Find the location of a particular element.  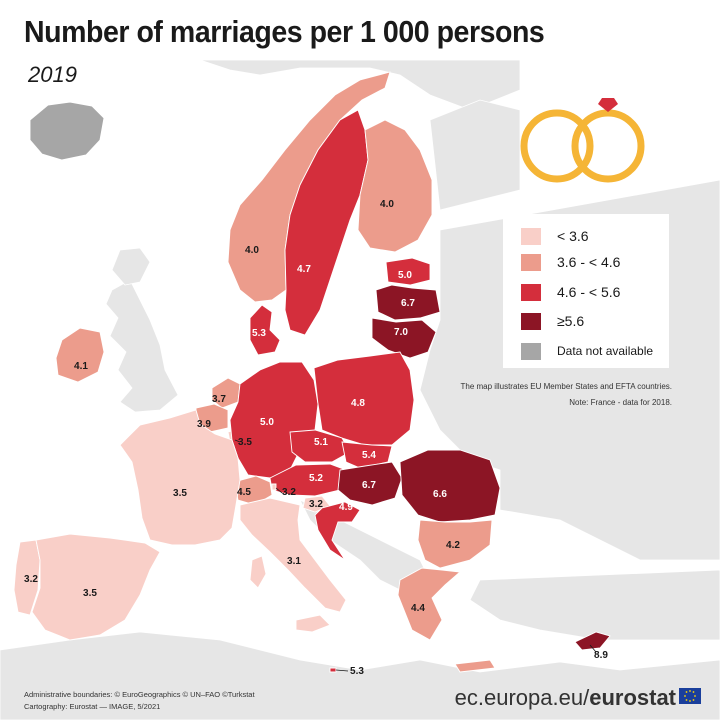

page-title: Number of marriages per 1 000 persons is located at coordinates (284, 31).